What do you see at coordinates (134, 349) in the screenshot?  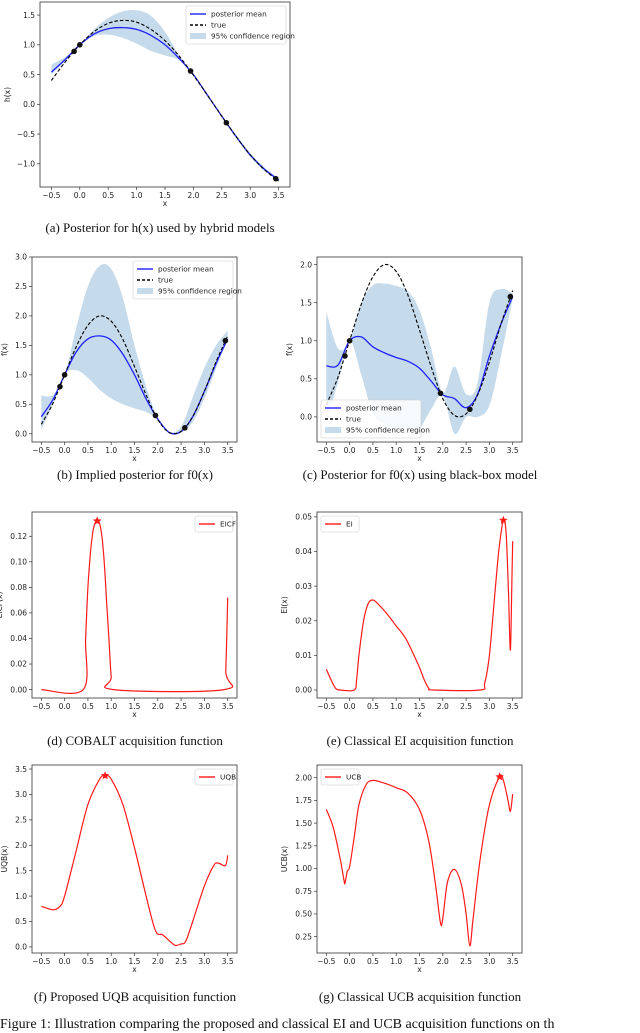 I see `confidence-band` at bounding box center [134, 349].